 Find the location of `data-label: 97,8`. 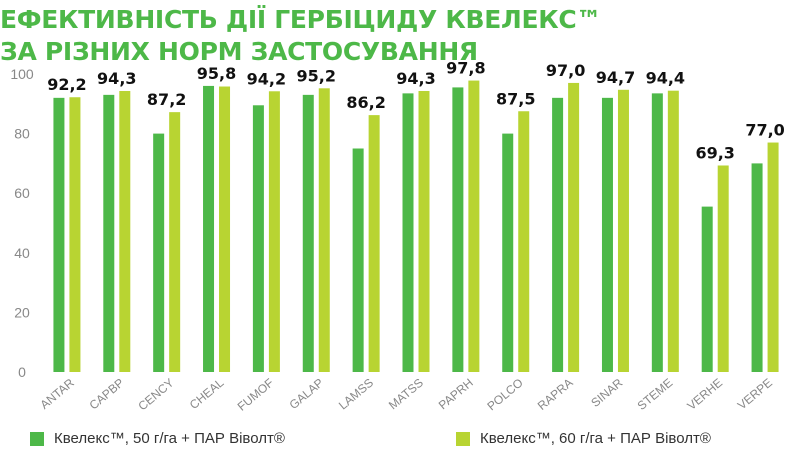

data-label: 97,8 is located at coordinates (465, 68).